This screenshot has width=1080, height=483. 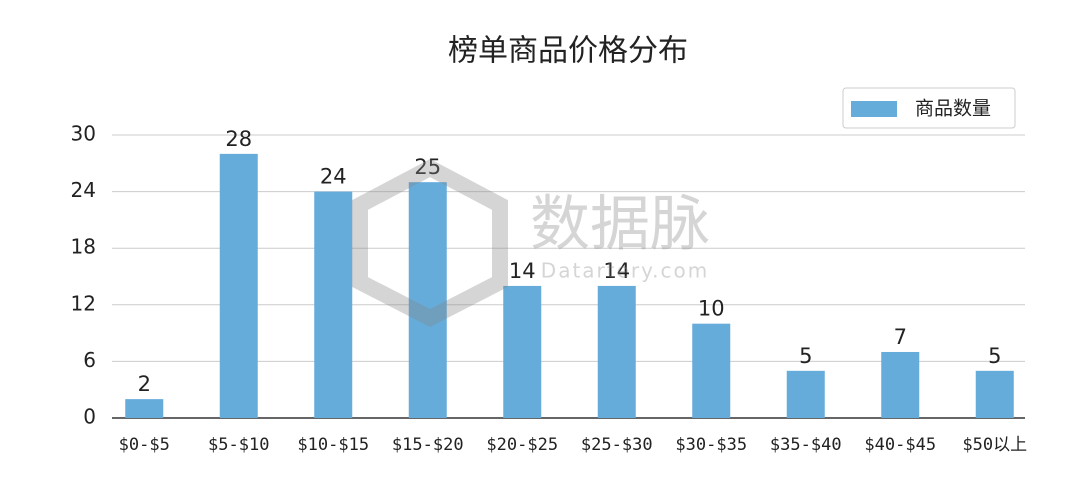 What do you see at coordinates (89, 417) in the screenshot?
I see `y-tick-label: 0` at bounding box center [89, 417].